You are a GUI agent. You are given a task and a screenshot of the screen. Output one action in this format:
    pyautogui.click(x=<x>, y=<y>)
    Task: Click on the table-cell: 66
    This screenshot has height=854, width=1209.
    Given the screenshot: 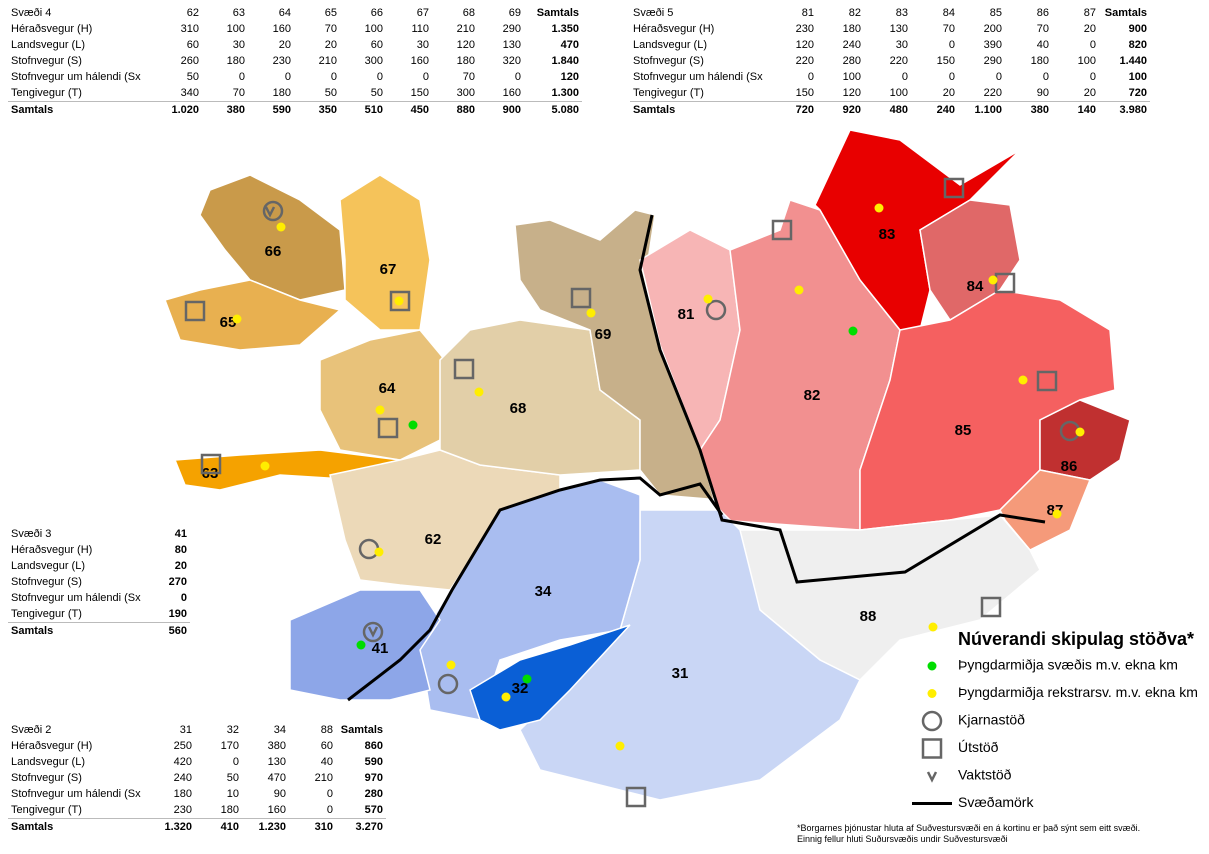 What is the action you would take?
    pyautogui.click(x=376, y=13)
    